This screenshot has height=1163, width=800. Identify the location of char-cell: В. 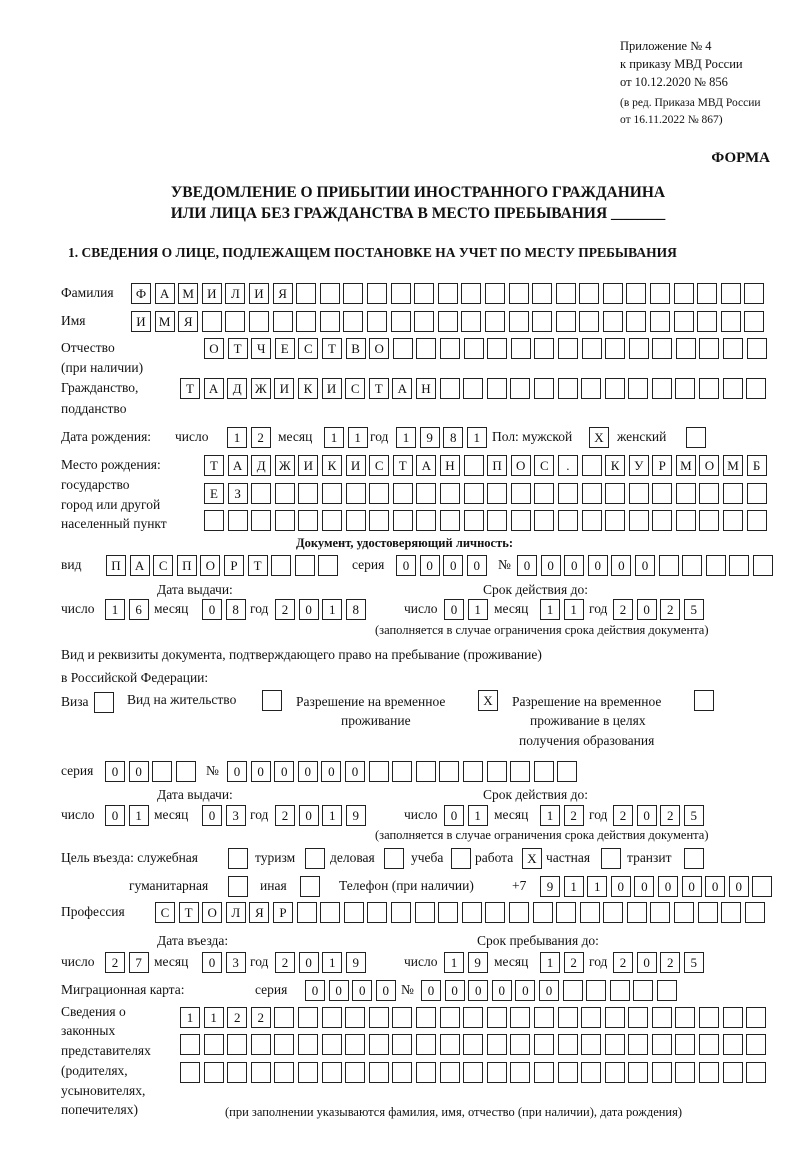
(355, 348).